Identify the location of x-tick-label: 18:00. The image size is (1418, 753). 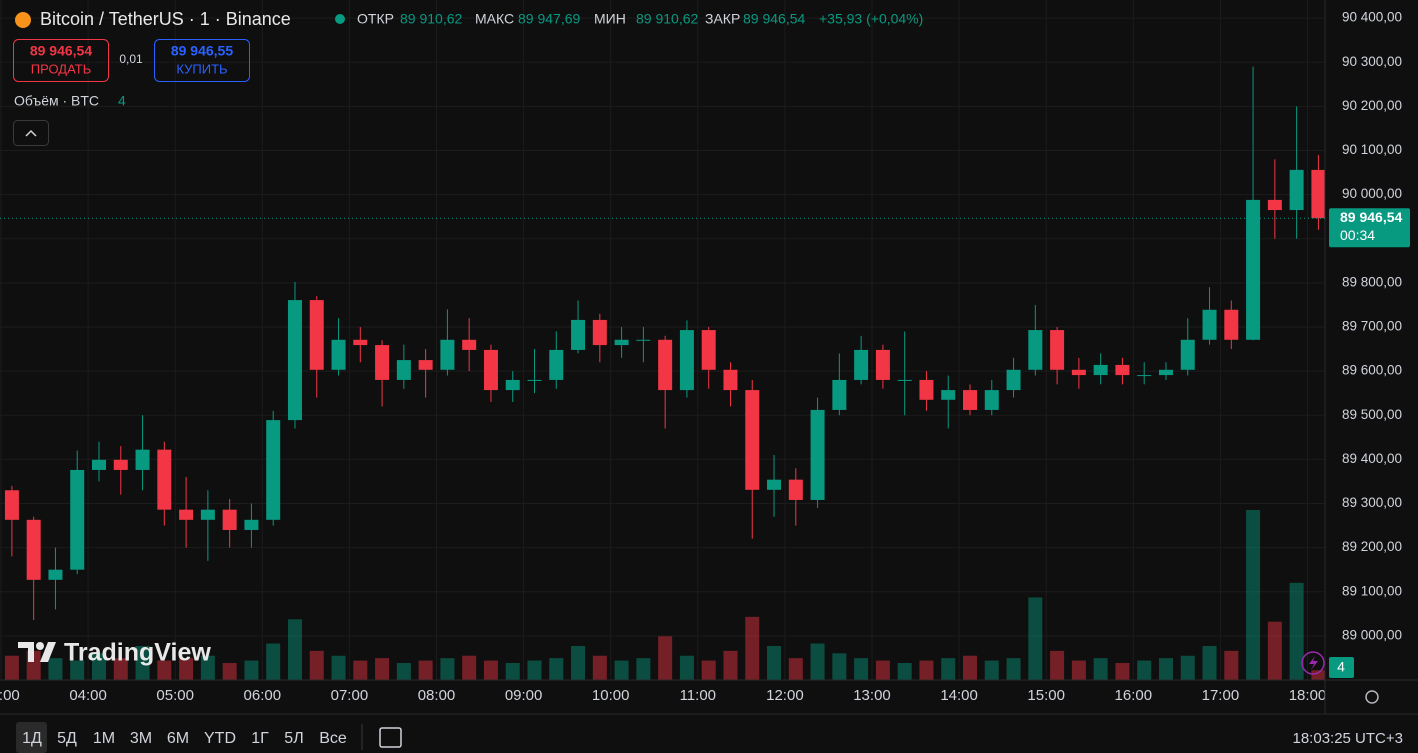
(1308, 695).